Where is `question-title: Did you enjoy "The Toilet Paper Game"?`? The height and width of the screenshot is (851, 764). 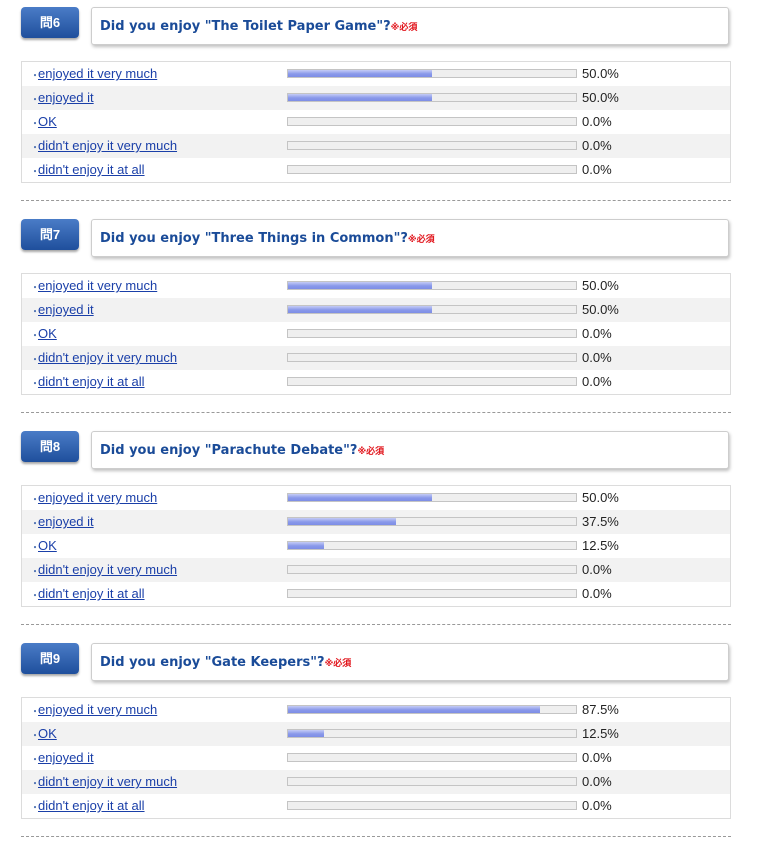
question-title: Did you enjoy "The Toilet Paper Game"? is located at coordinates (245, 26).